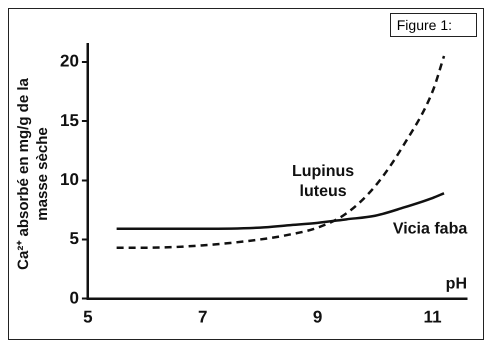 The image size is (492, 348). Describe the element at coordinates (433, 25) in the screenshot. I see `chart-title: Figure 1:` at that location.